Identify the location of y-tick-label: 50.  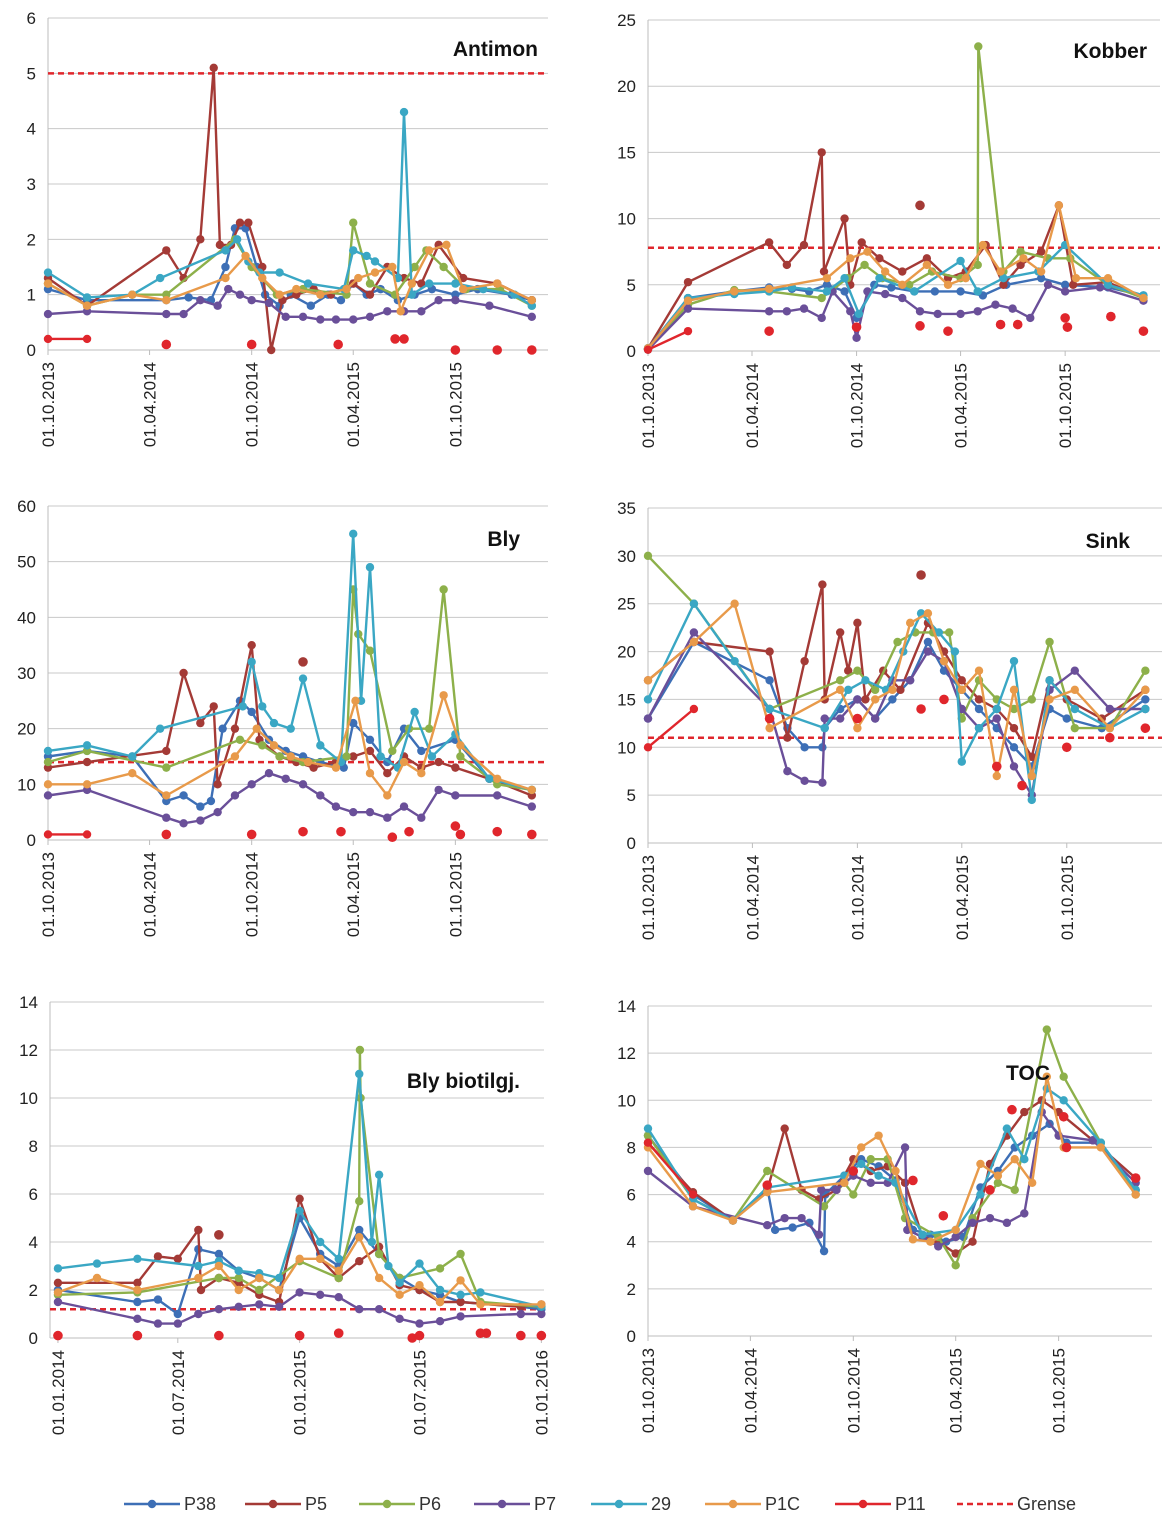
(26, 562).